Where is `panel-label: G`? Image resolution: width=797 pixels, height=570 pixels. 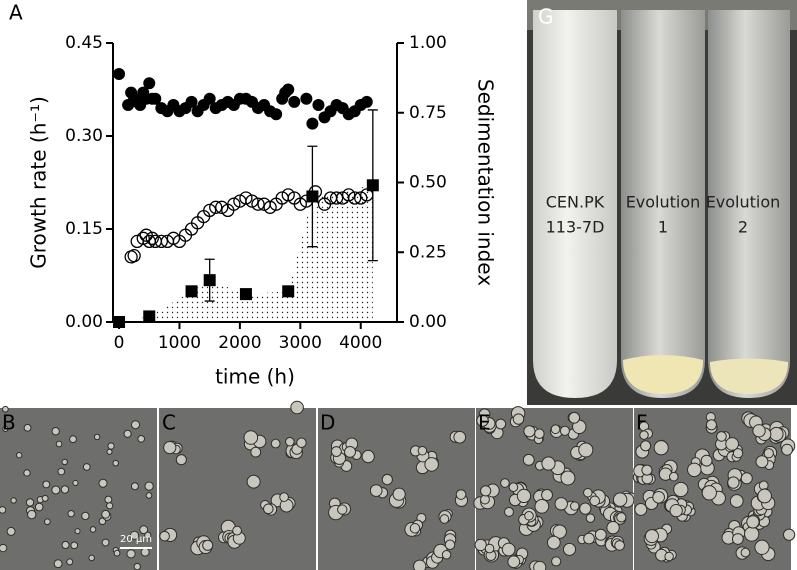 panel-label: G is located at coordinates (546, 17).